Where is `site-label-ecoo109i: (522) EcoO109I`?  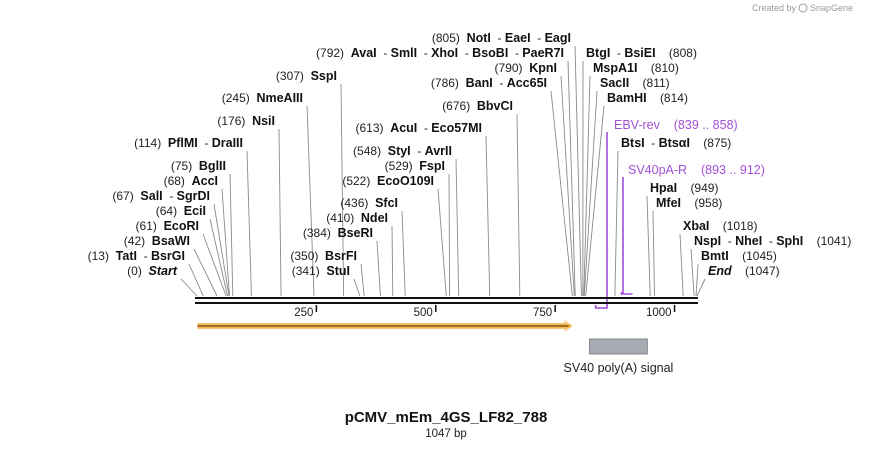 site-label-ecoo109i: (522) EcoO109I is located at coordinates (388, 181).